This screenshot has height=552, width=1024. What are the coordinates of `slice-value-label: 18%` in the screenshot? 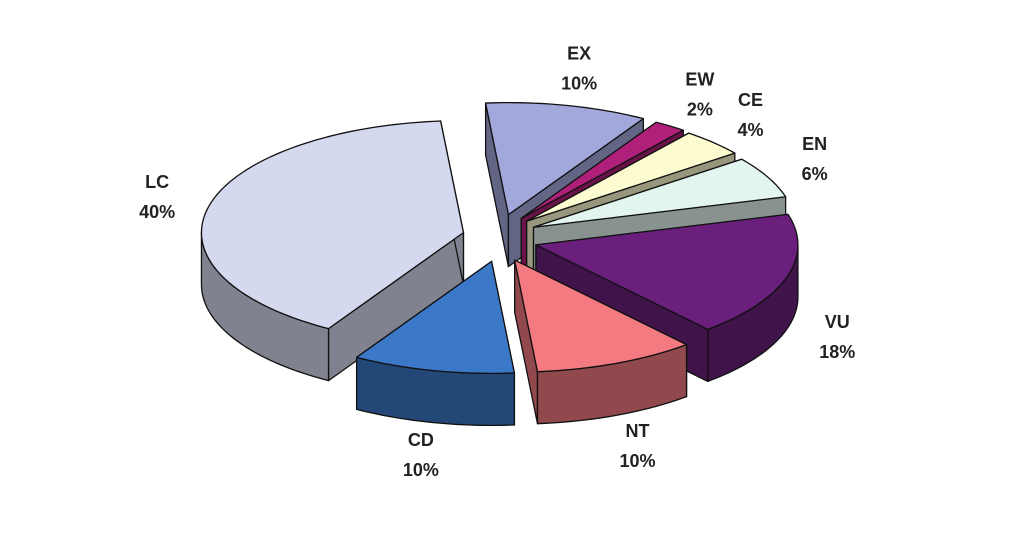 It's located at (837, 352).